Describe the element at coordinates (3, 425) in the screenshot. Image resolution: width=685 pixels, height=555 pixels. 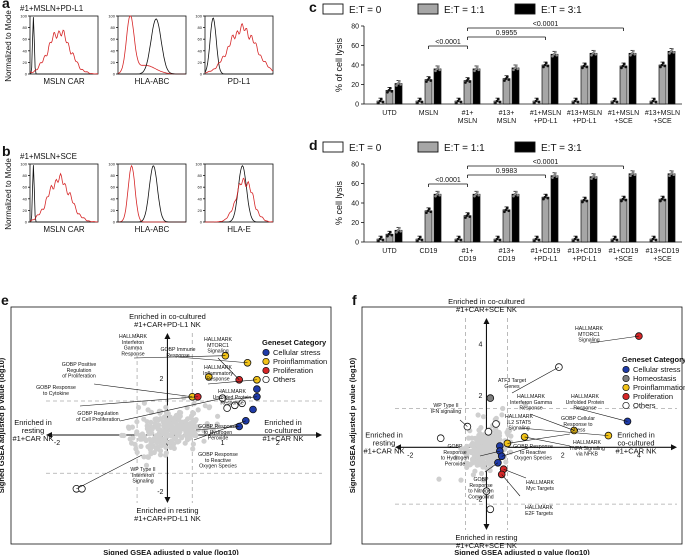
I see `y-axis-label: Signed GSEA adjusted p value (log10)` at that location.